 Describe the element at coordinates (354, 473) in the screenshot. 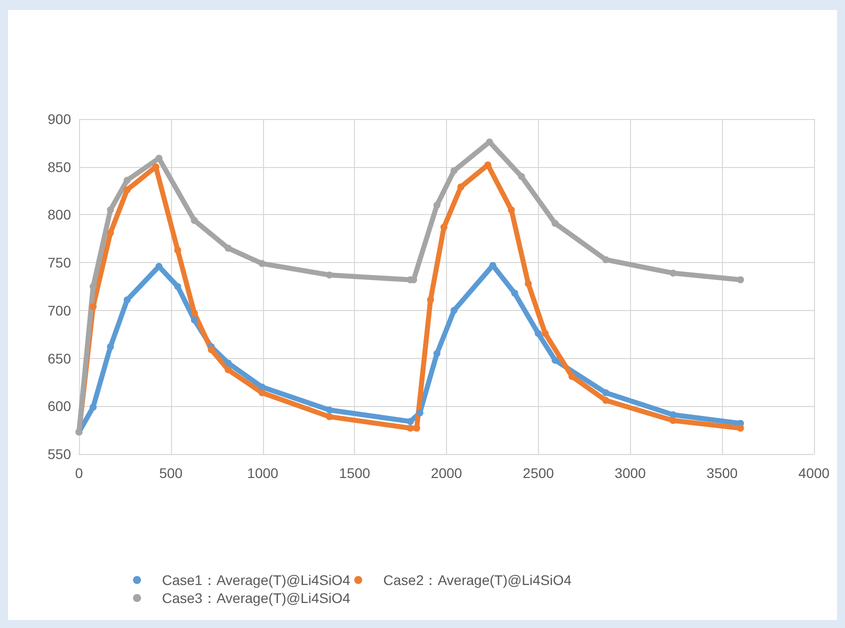

I see `x-tick-label: 1500` at that location.